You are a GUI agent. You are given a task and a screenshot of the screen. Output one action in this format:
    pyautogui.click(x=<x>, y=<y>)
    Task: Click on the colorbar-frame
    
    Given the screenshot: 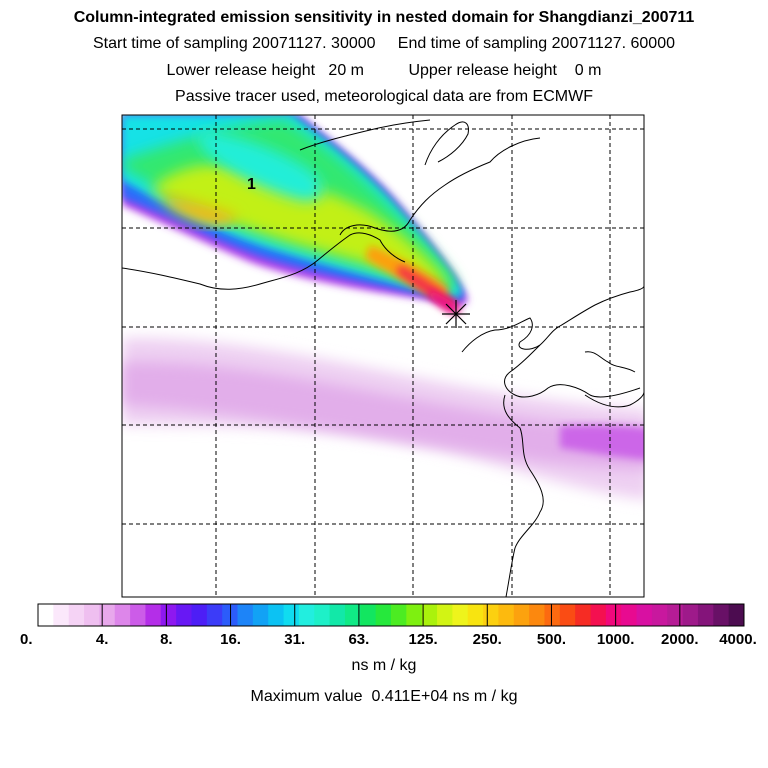 What is the action you would take?
    pyautogui.click(x=391, y=615)
    